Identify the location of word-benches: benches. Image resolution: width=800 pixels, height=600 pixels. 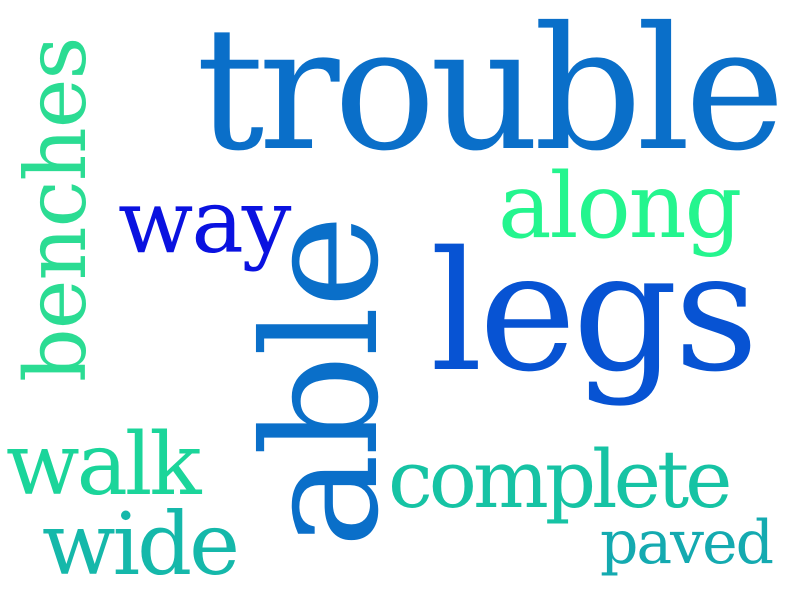
(56, 209).